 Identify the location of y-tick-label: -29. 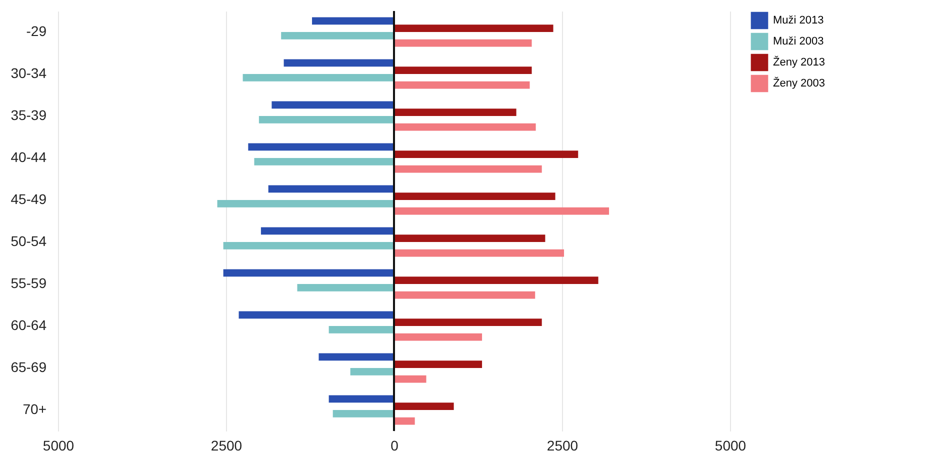
(36, 31).